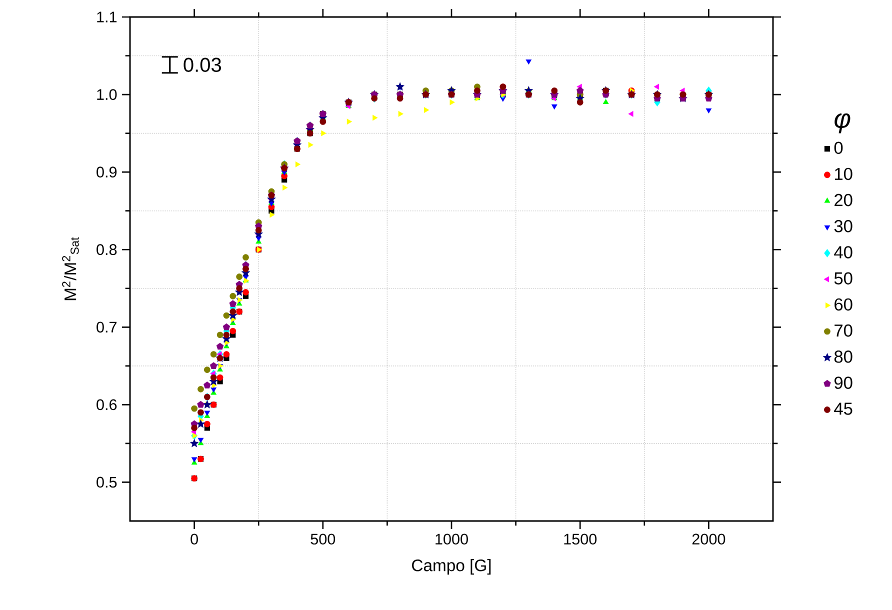 The width and height of the screenshot is (892, 610). I want to click on y-tick-label: 1.0, so click(107, 94).